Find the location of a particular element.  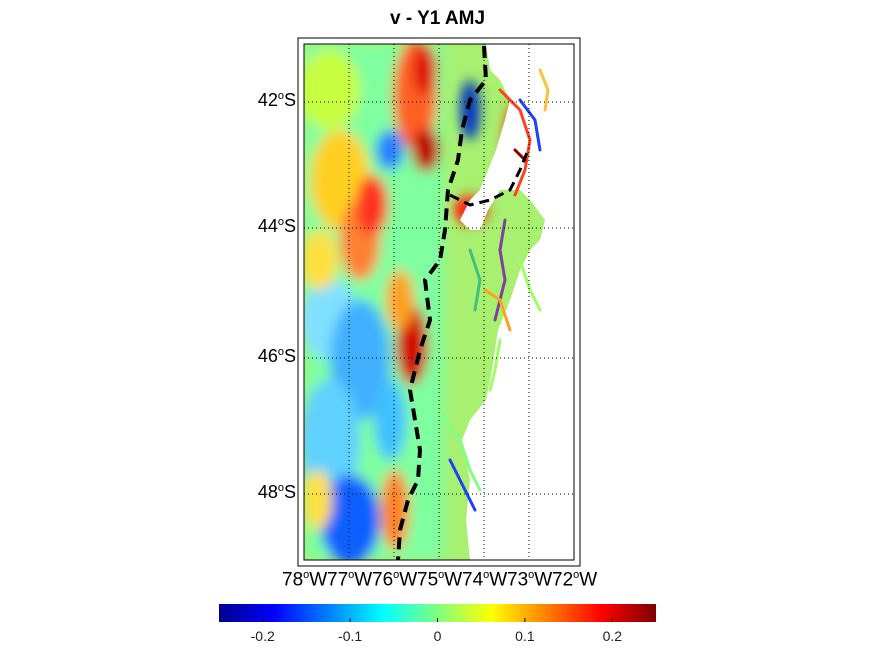

colorbar-tick-label: 0.2 is located at coordinates (612, 636).